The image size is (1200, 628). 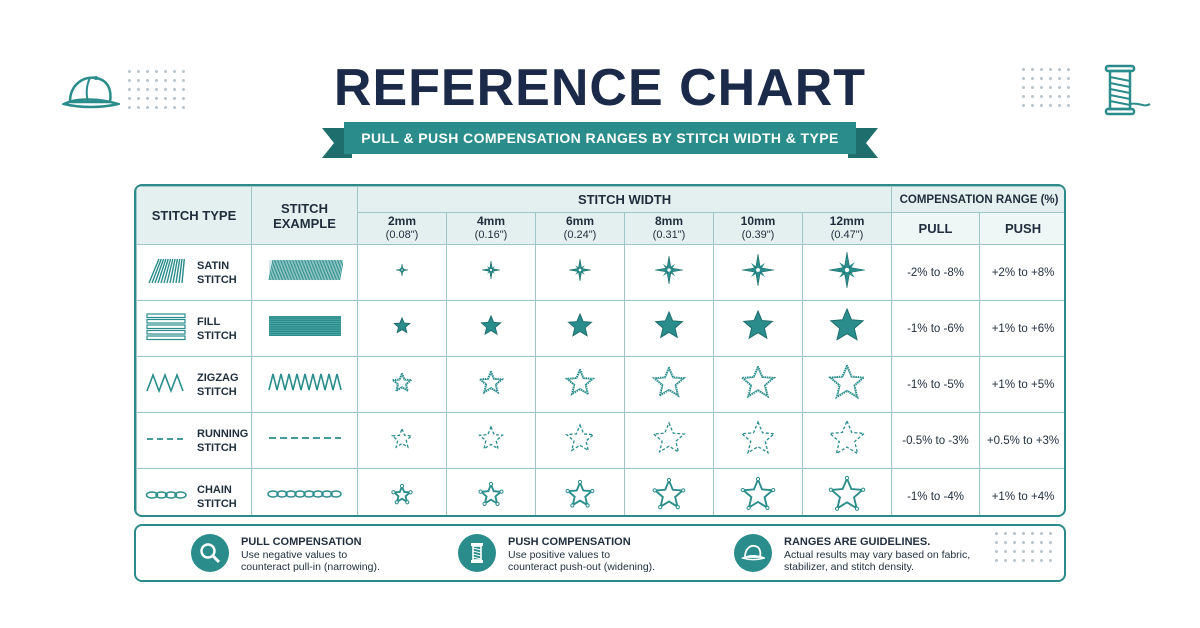 I want to click on width-inch: (0.47"), so click(x=847, y=235).